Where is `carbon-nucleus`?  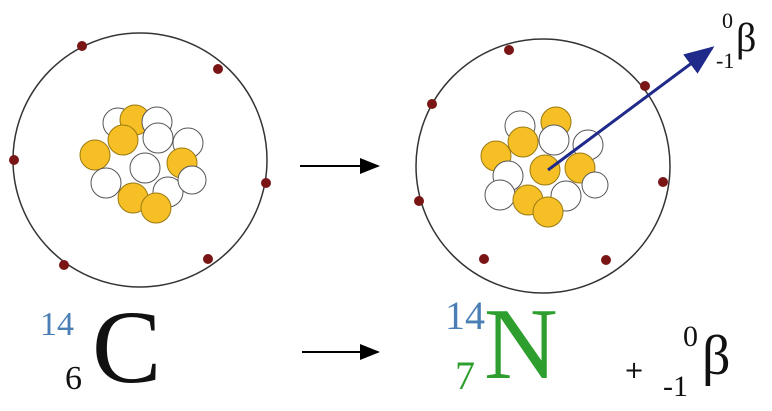 carbon-nucleus is located at coordinates (143, 164).